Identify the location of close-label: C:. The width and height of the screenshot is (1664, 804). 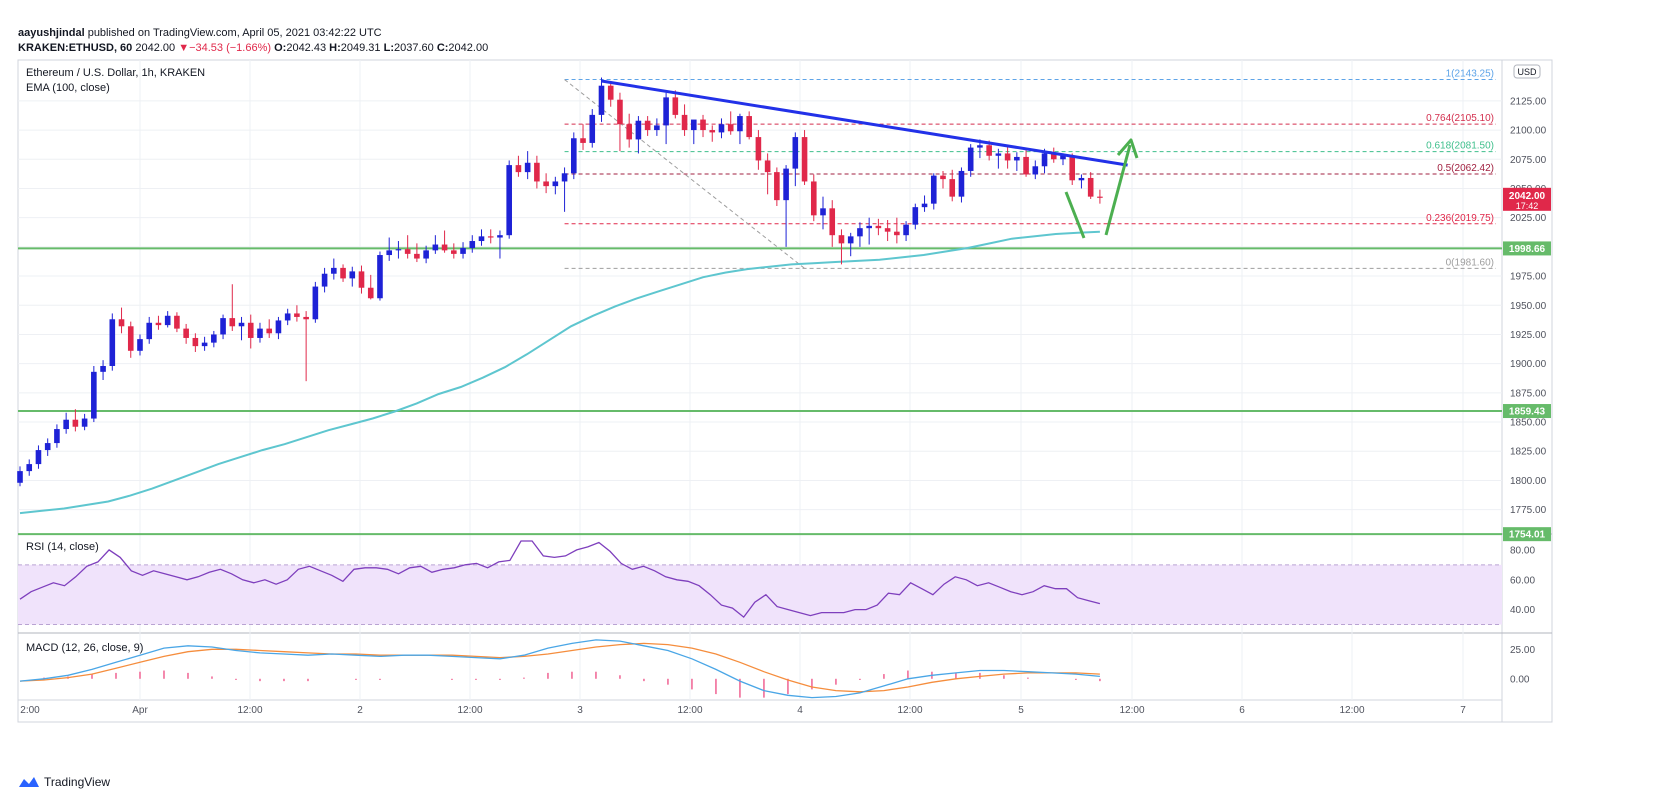
(442, 48).